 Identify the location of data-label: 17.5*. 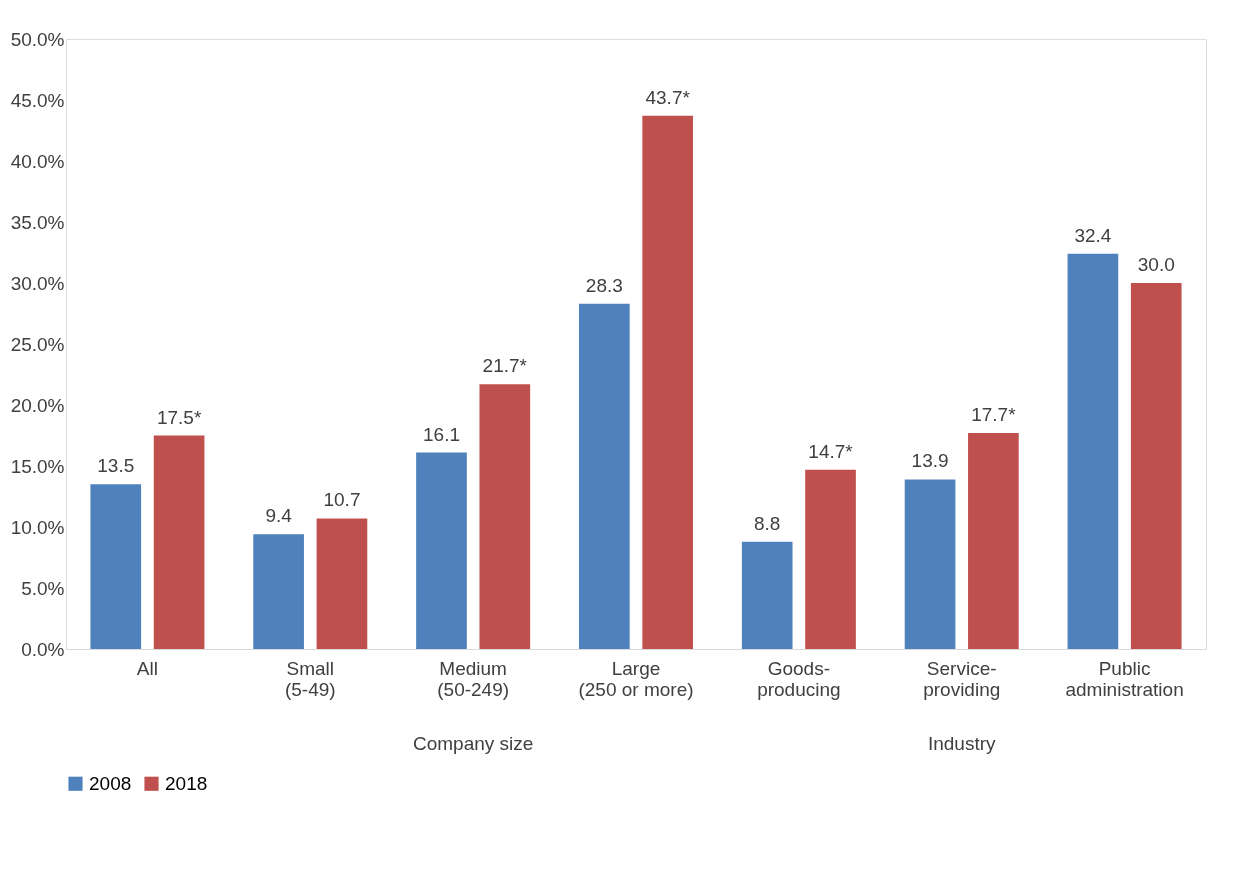
(179, 417).